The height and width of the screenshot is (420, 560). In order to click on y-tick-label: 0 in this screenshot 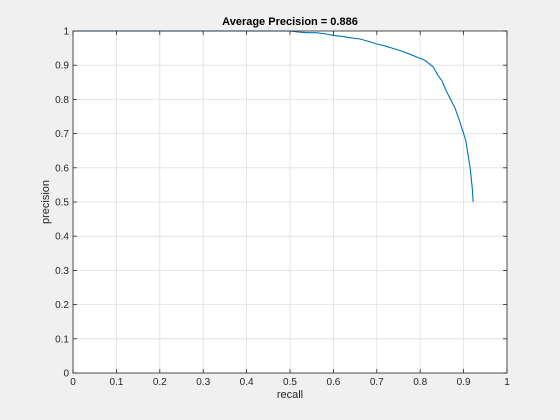, I will do `click(66, 374)`.